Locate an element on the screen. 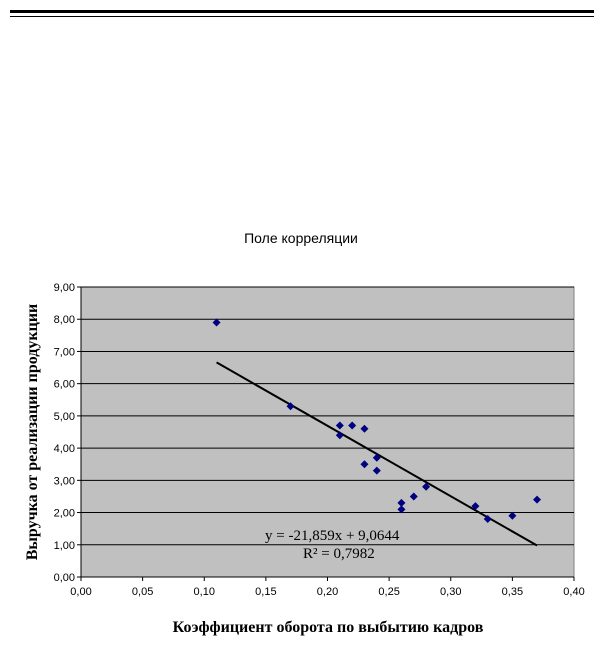 The width and height of the screenshot is (606, 654). y-tick-label: 4,00 is located at coordinates (64, 449).